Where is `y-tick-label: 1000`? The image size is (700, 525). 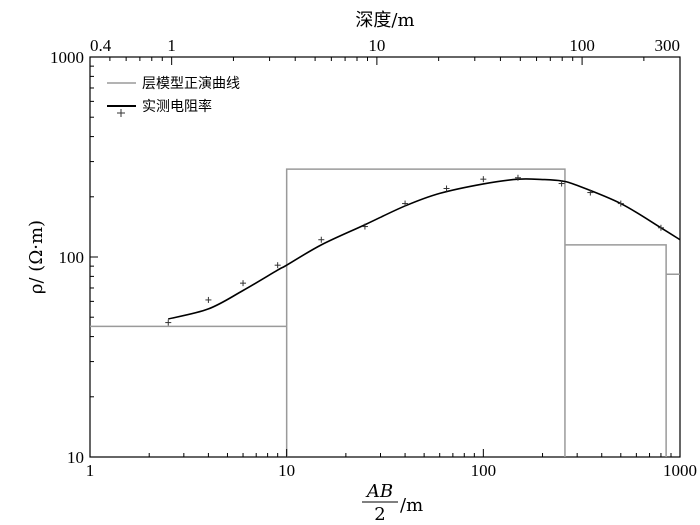 y-tick-label: 1000 is located at coordinates (67, 57).